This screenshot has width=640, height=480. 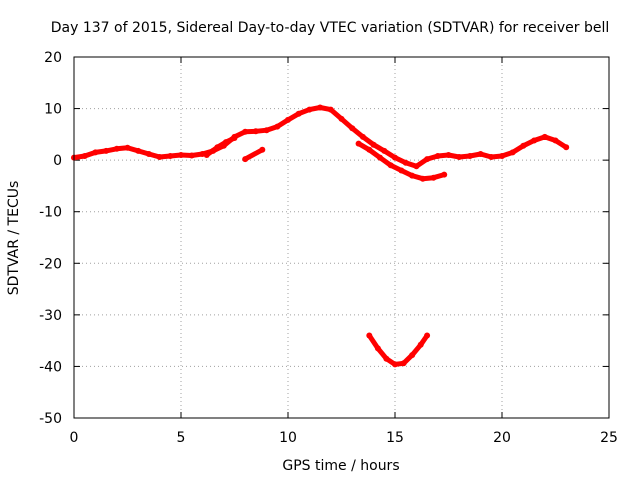 I want to click on series-side-branch, so click(x=220, y=146).